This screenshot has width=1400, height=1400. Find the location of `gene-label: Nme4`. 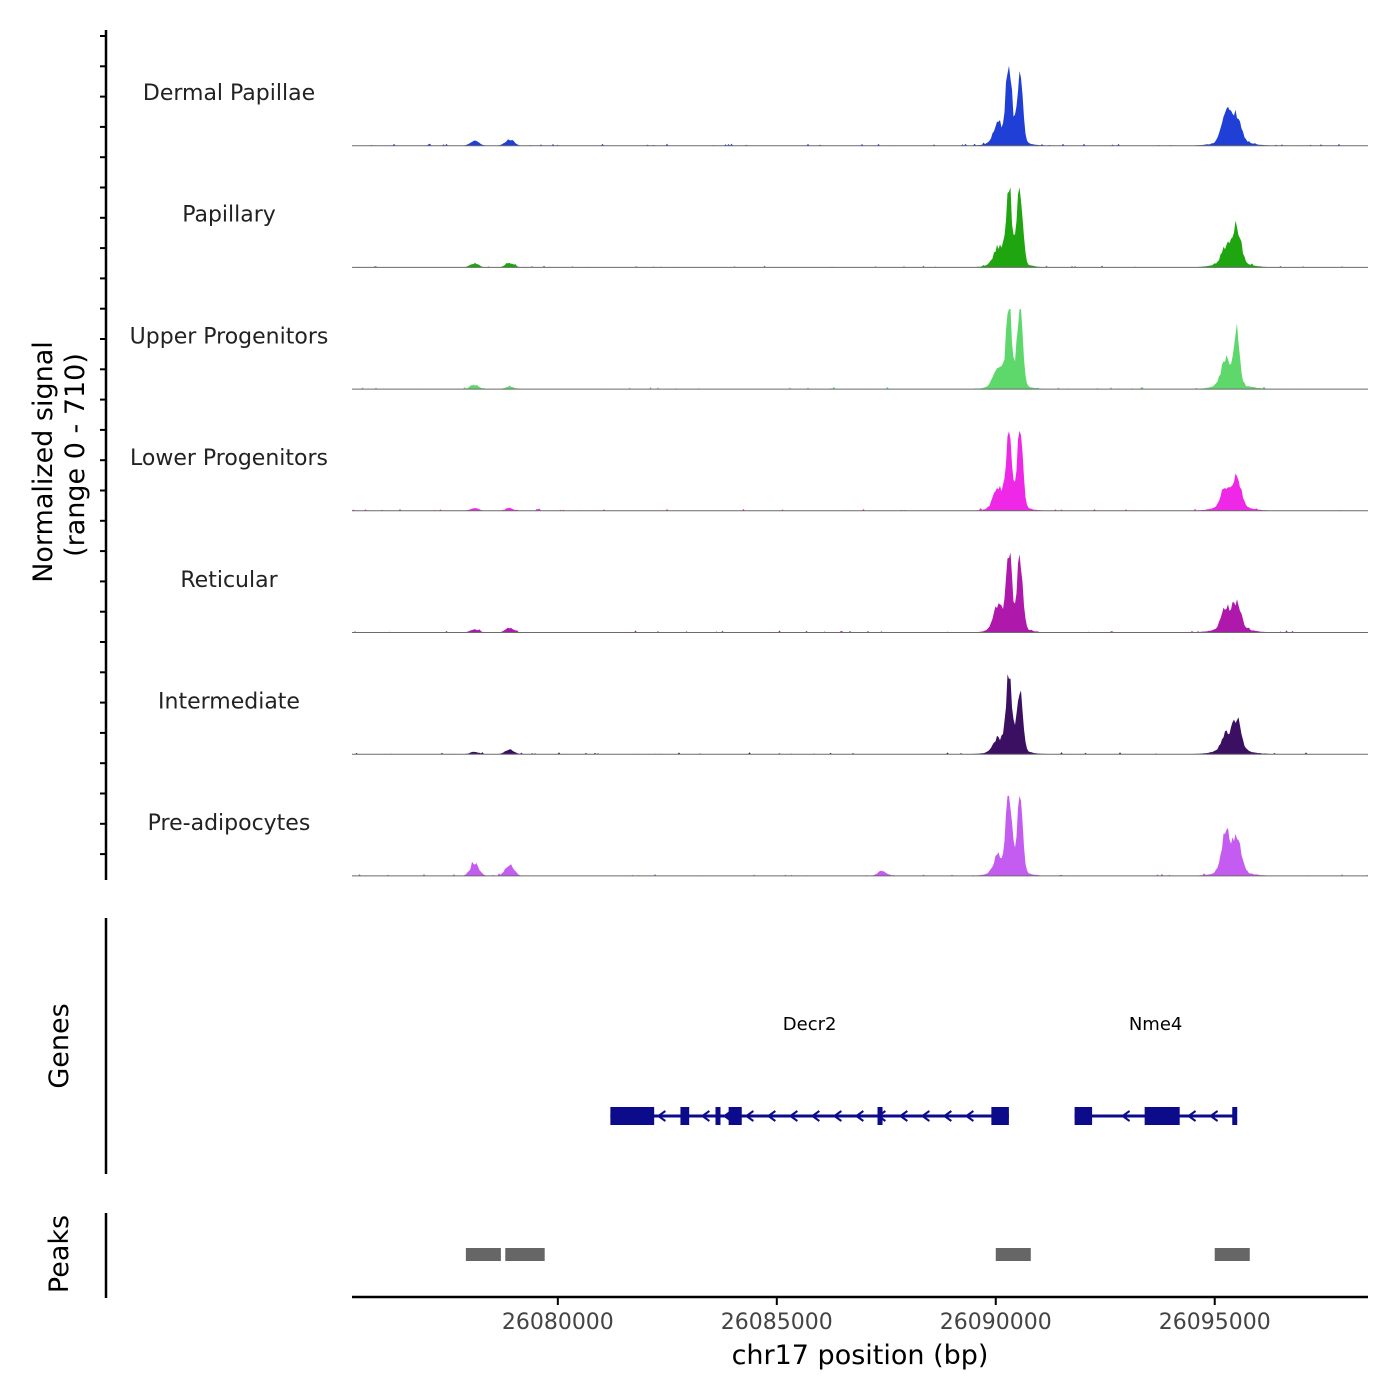

gene-label: Nme4 is located at coordinates (1156, 1024).